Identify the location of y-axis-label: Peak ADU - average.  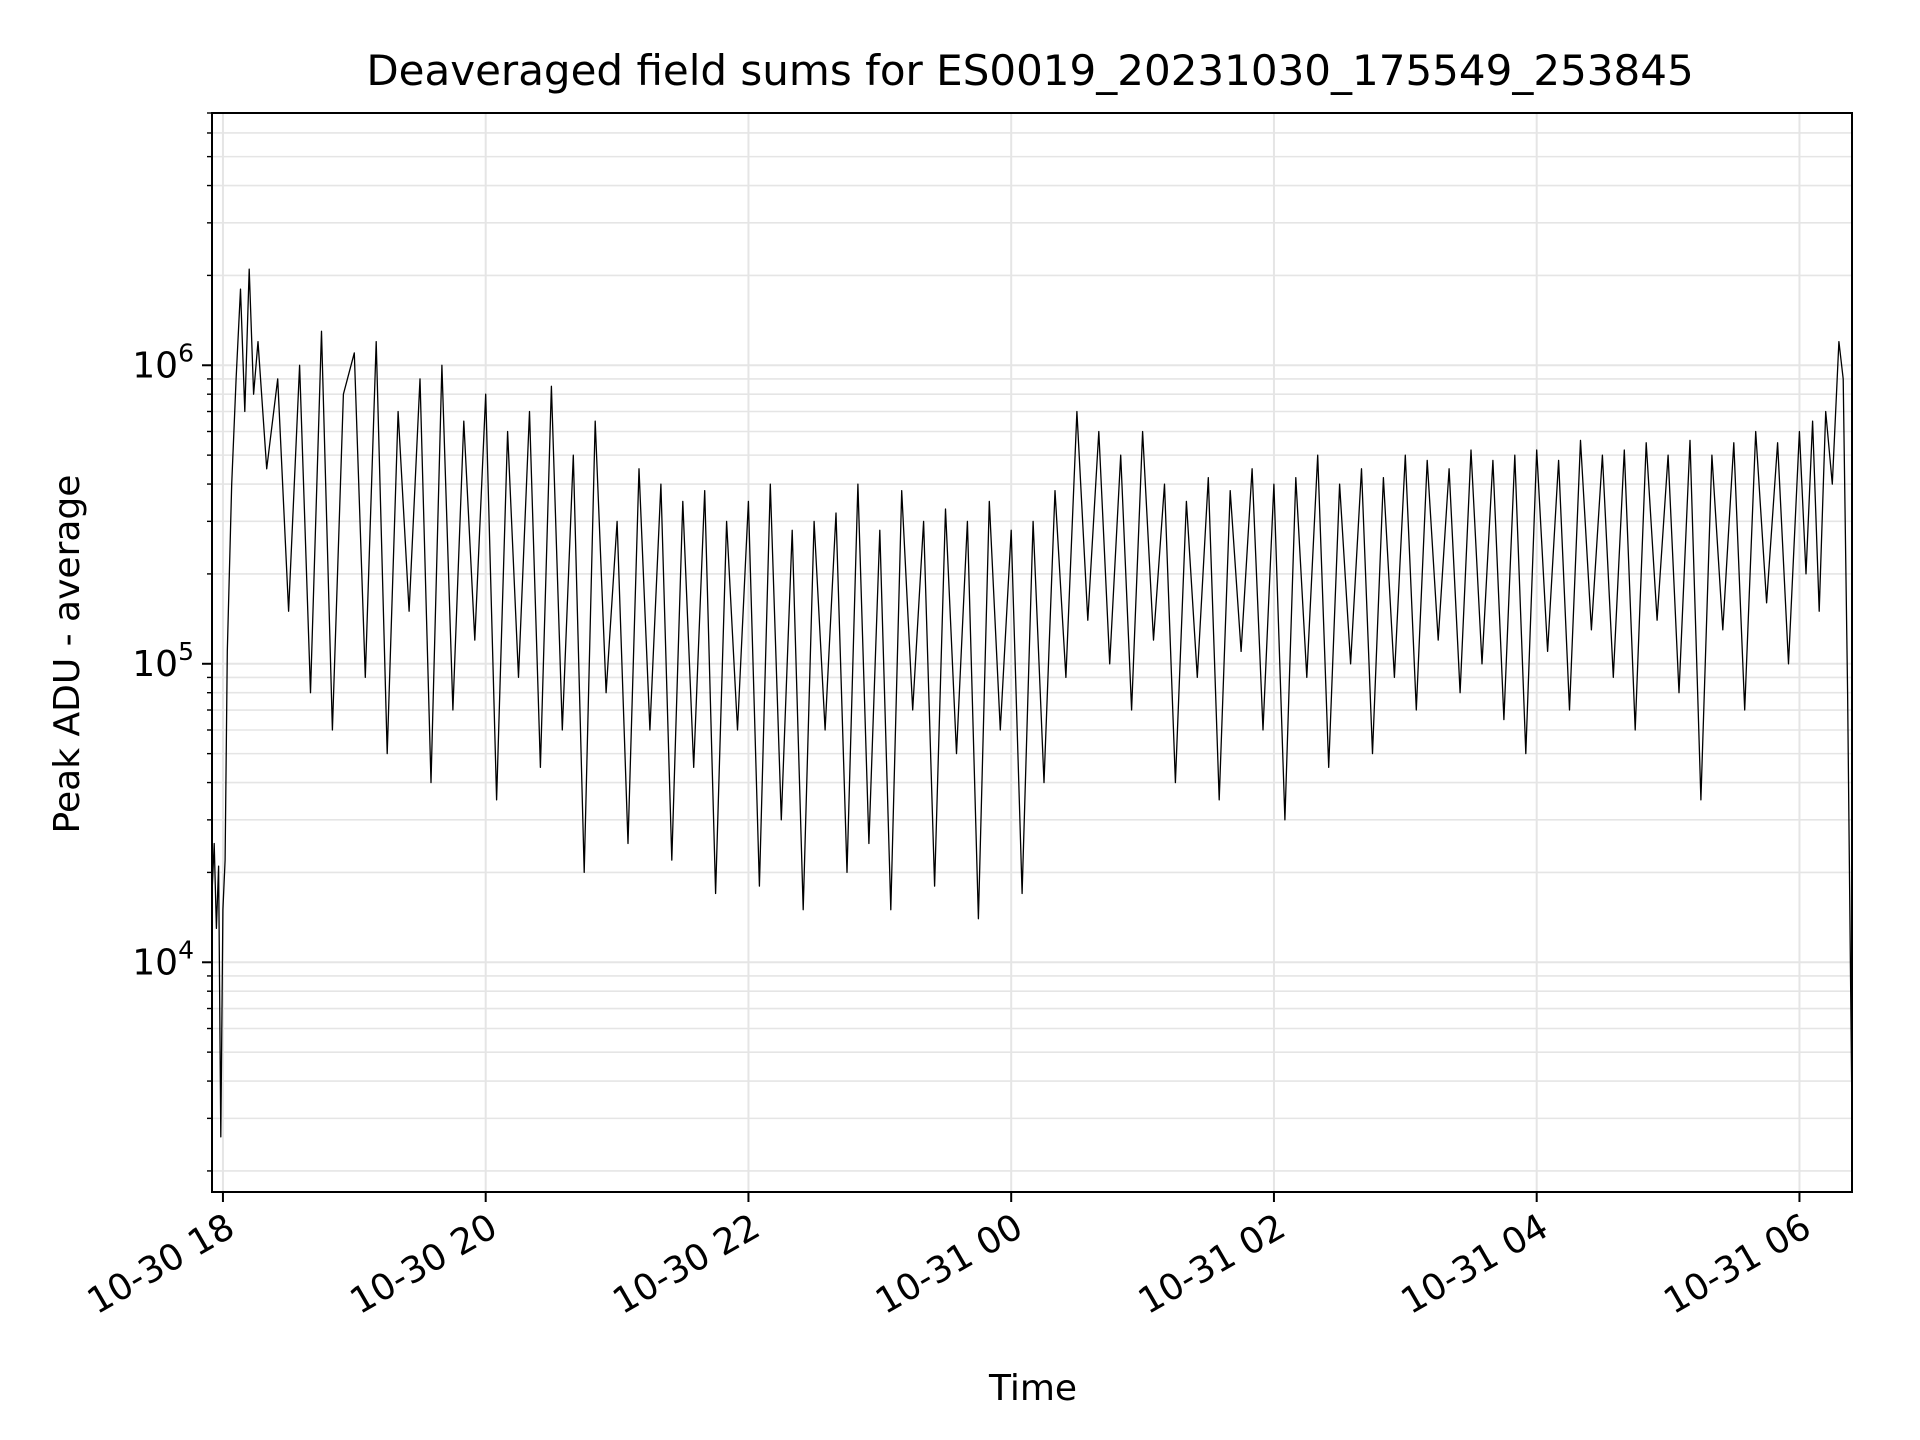
(67, 654).